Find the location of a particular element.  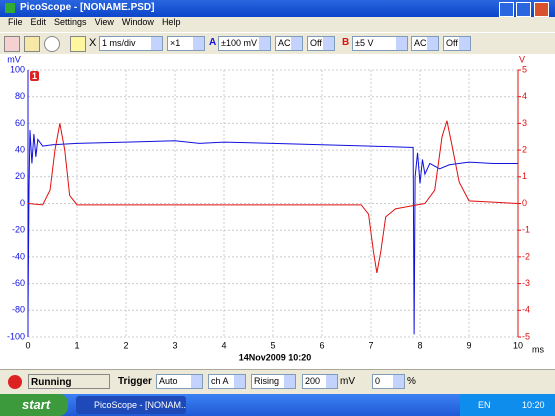

y2-tick-label: 4 is located at coordinates (524, 96).